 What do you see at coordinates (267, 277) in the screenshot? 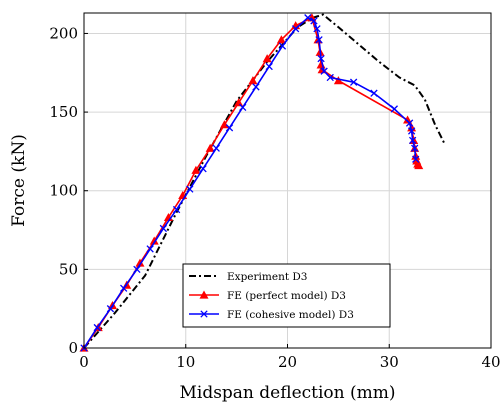
I see `legend-label: Experiment D3` at bounding box center [267, 277].